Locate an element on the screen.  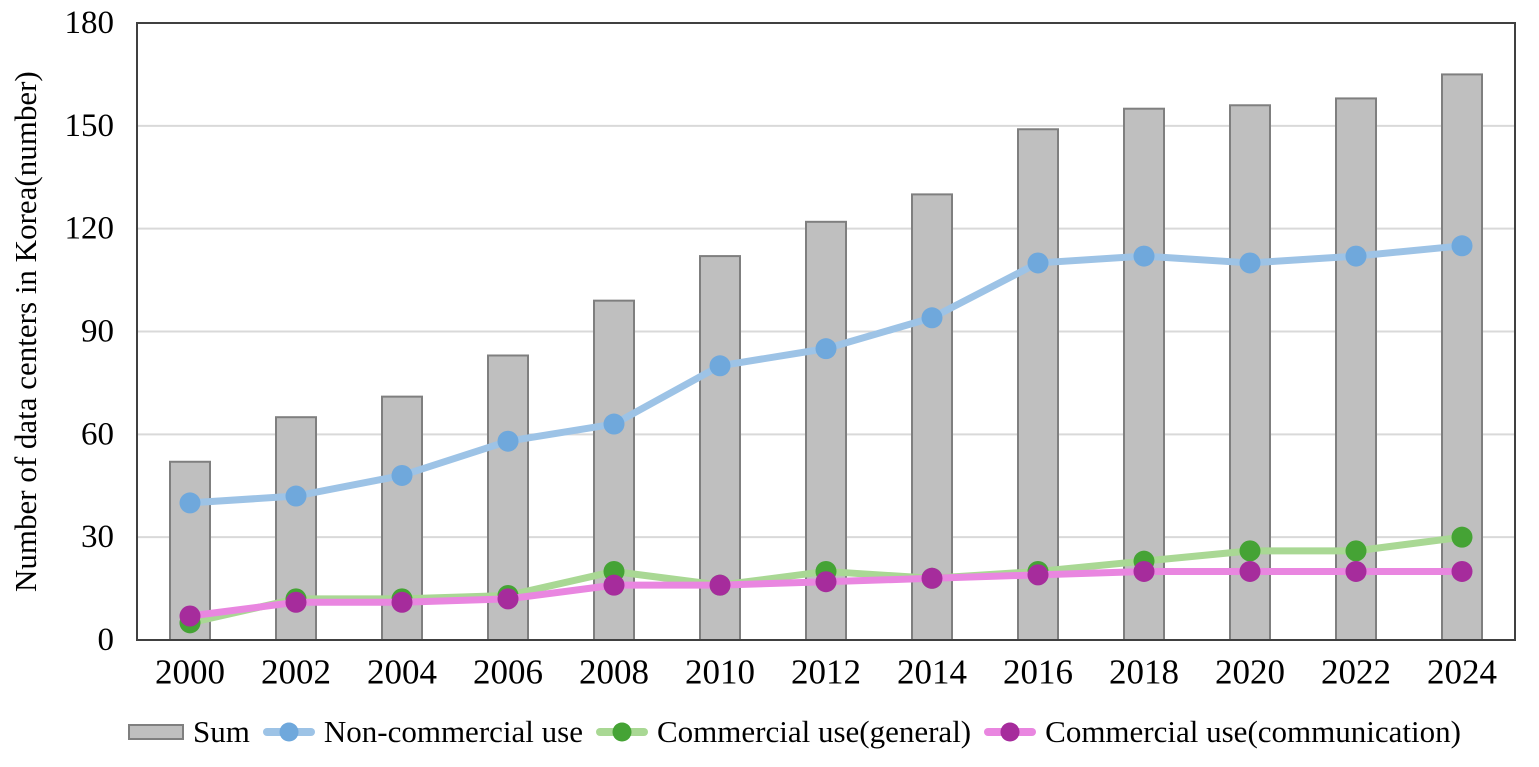
x-tick-label: 2024 is located at coordinates (1462, 672).